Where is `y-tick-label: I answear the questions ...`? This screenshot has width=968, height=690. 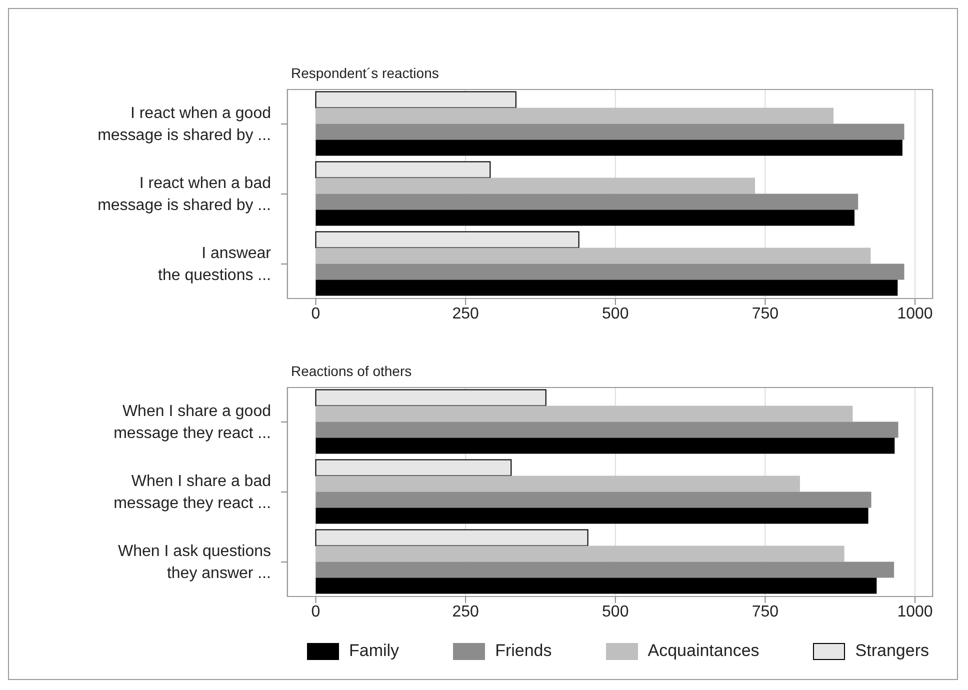
y-tick-label: I answear the questions ... is located at coordinates (215, 264).